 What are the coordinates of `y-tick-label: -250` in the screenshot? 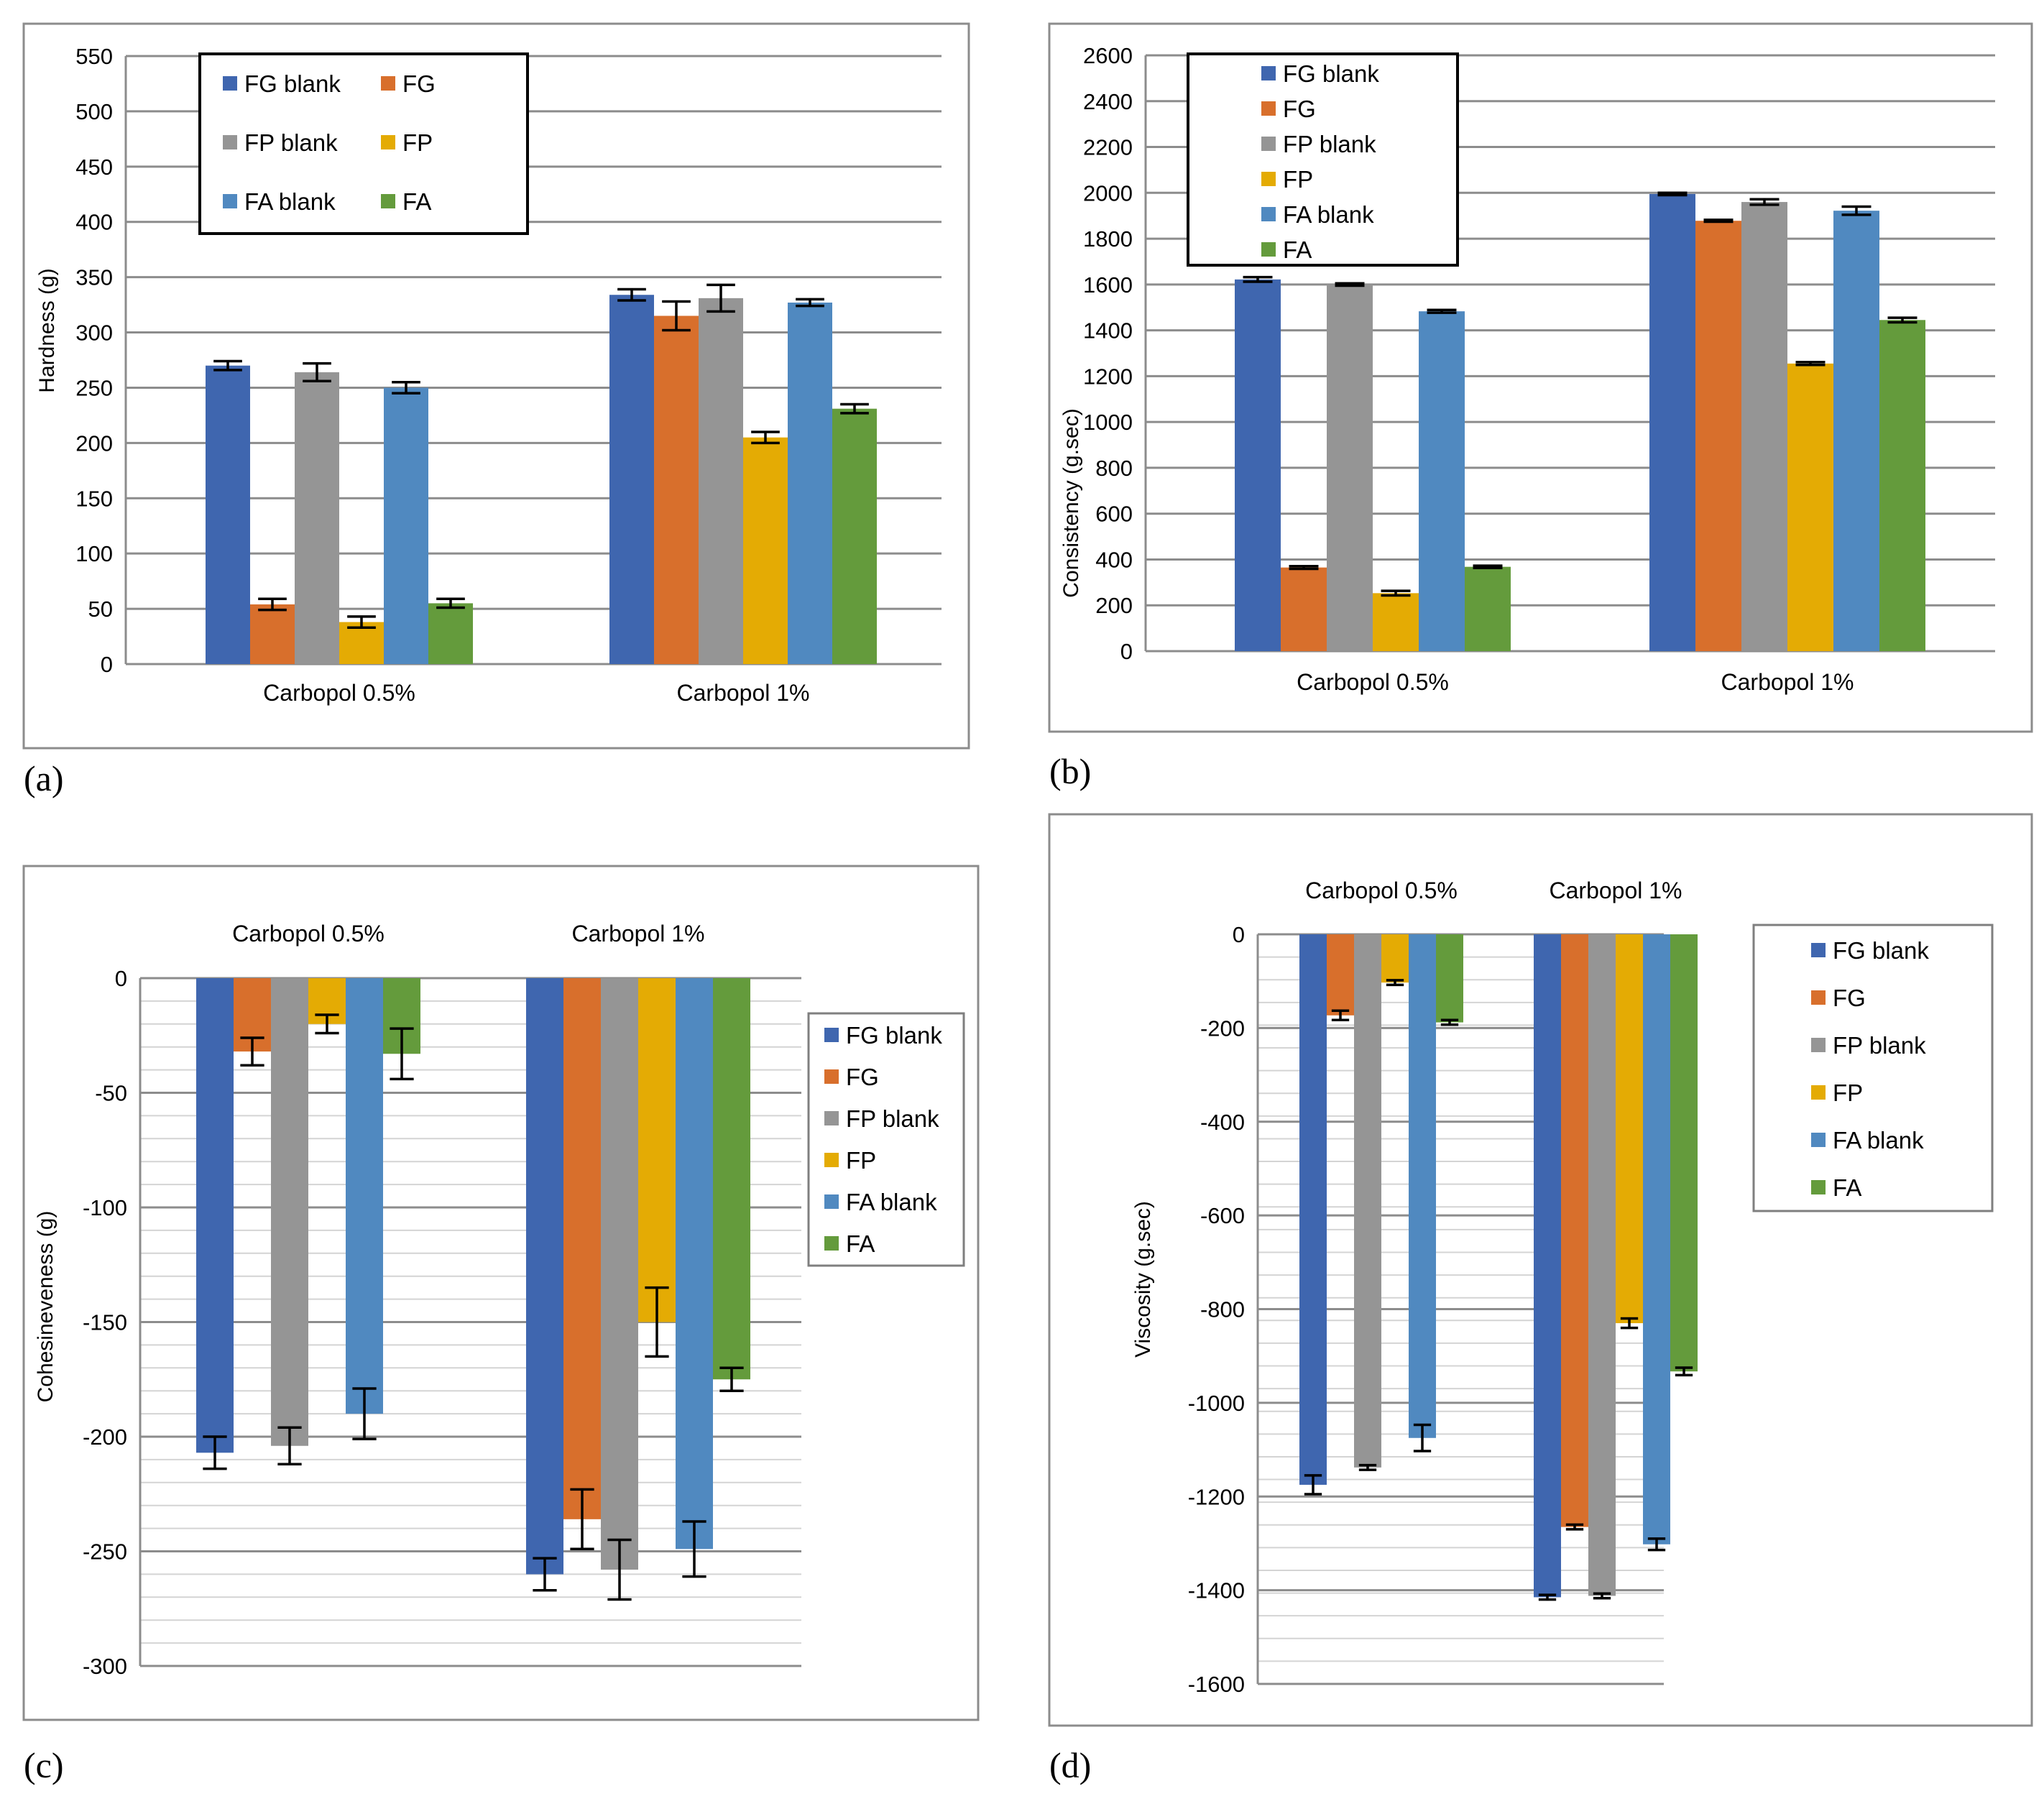 It's located at (105, 1552).